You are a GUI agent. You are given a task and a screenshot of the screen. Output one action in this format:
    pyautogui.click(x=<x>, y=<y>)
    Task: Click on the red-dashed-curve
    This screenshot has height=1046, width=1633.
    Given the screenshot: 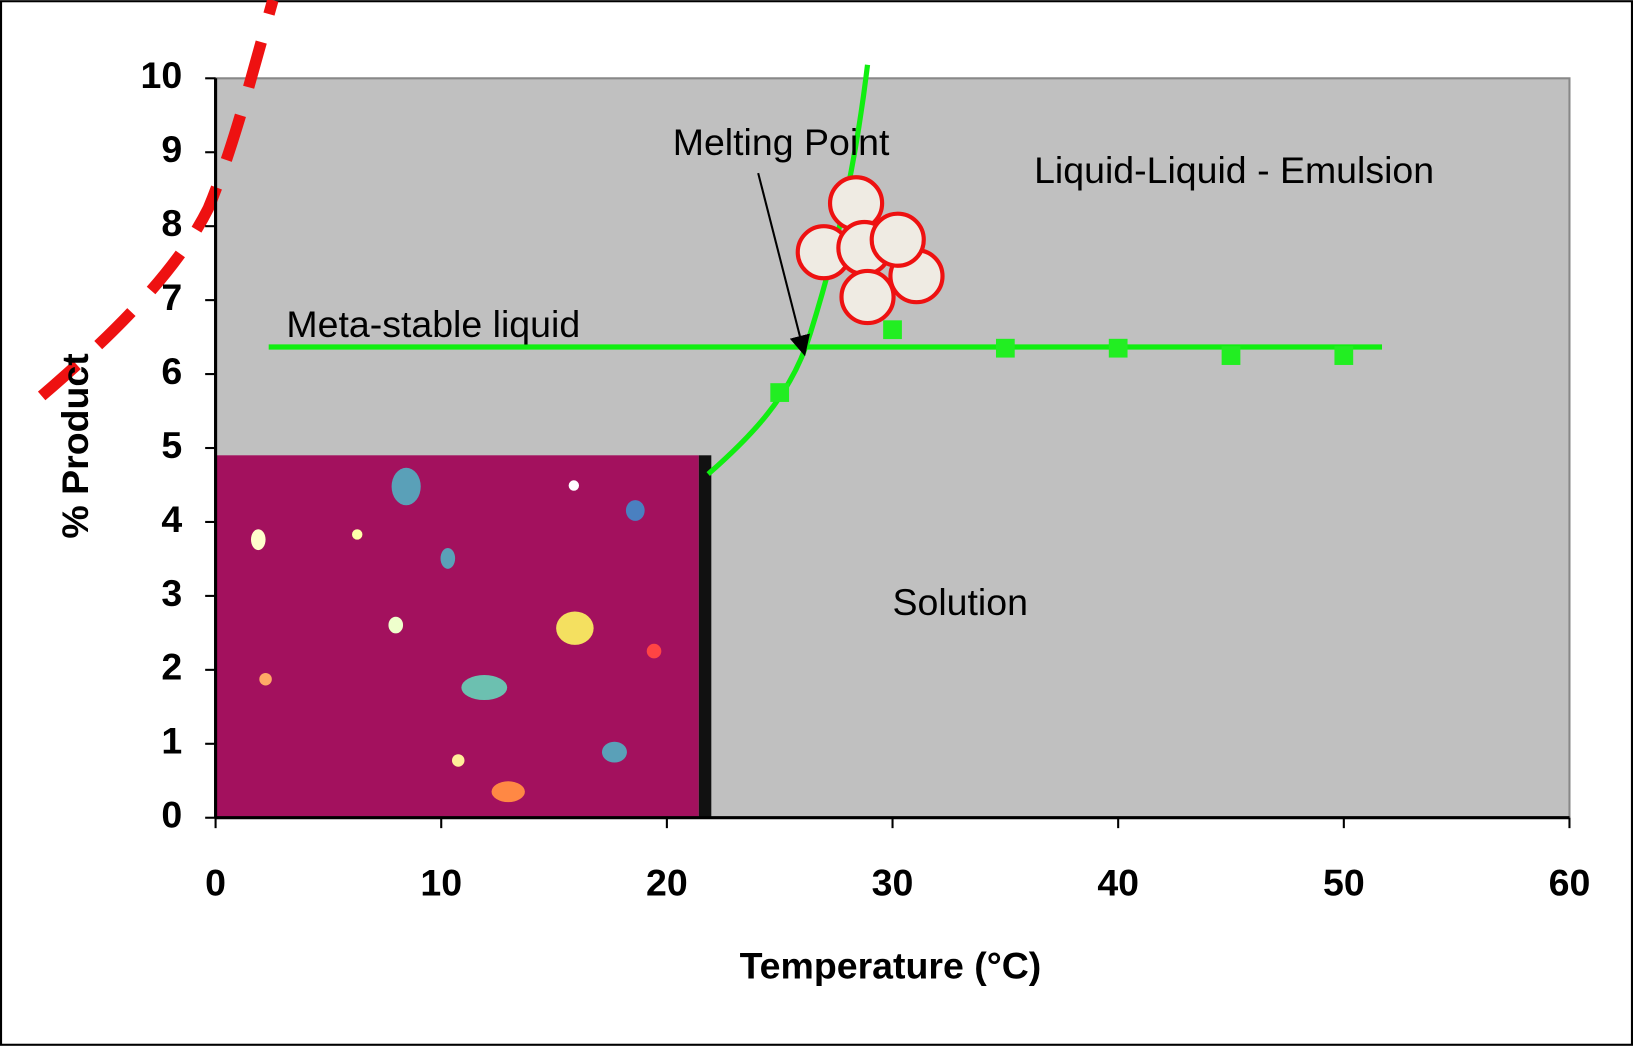 What is the action you would take?
    pyautogui.click(x=158, y=200)
    